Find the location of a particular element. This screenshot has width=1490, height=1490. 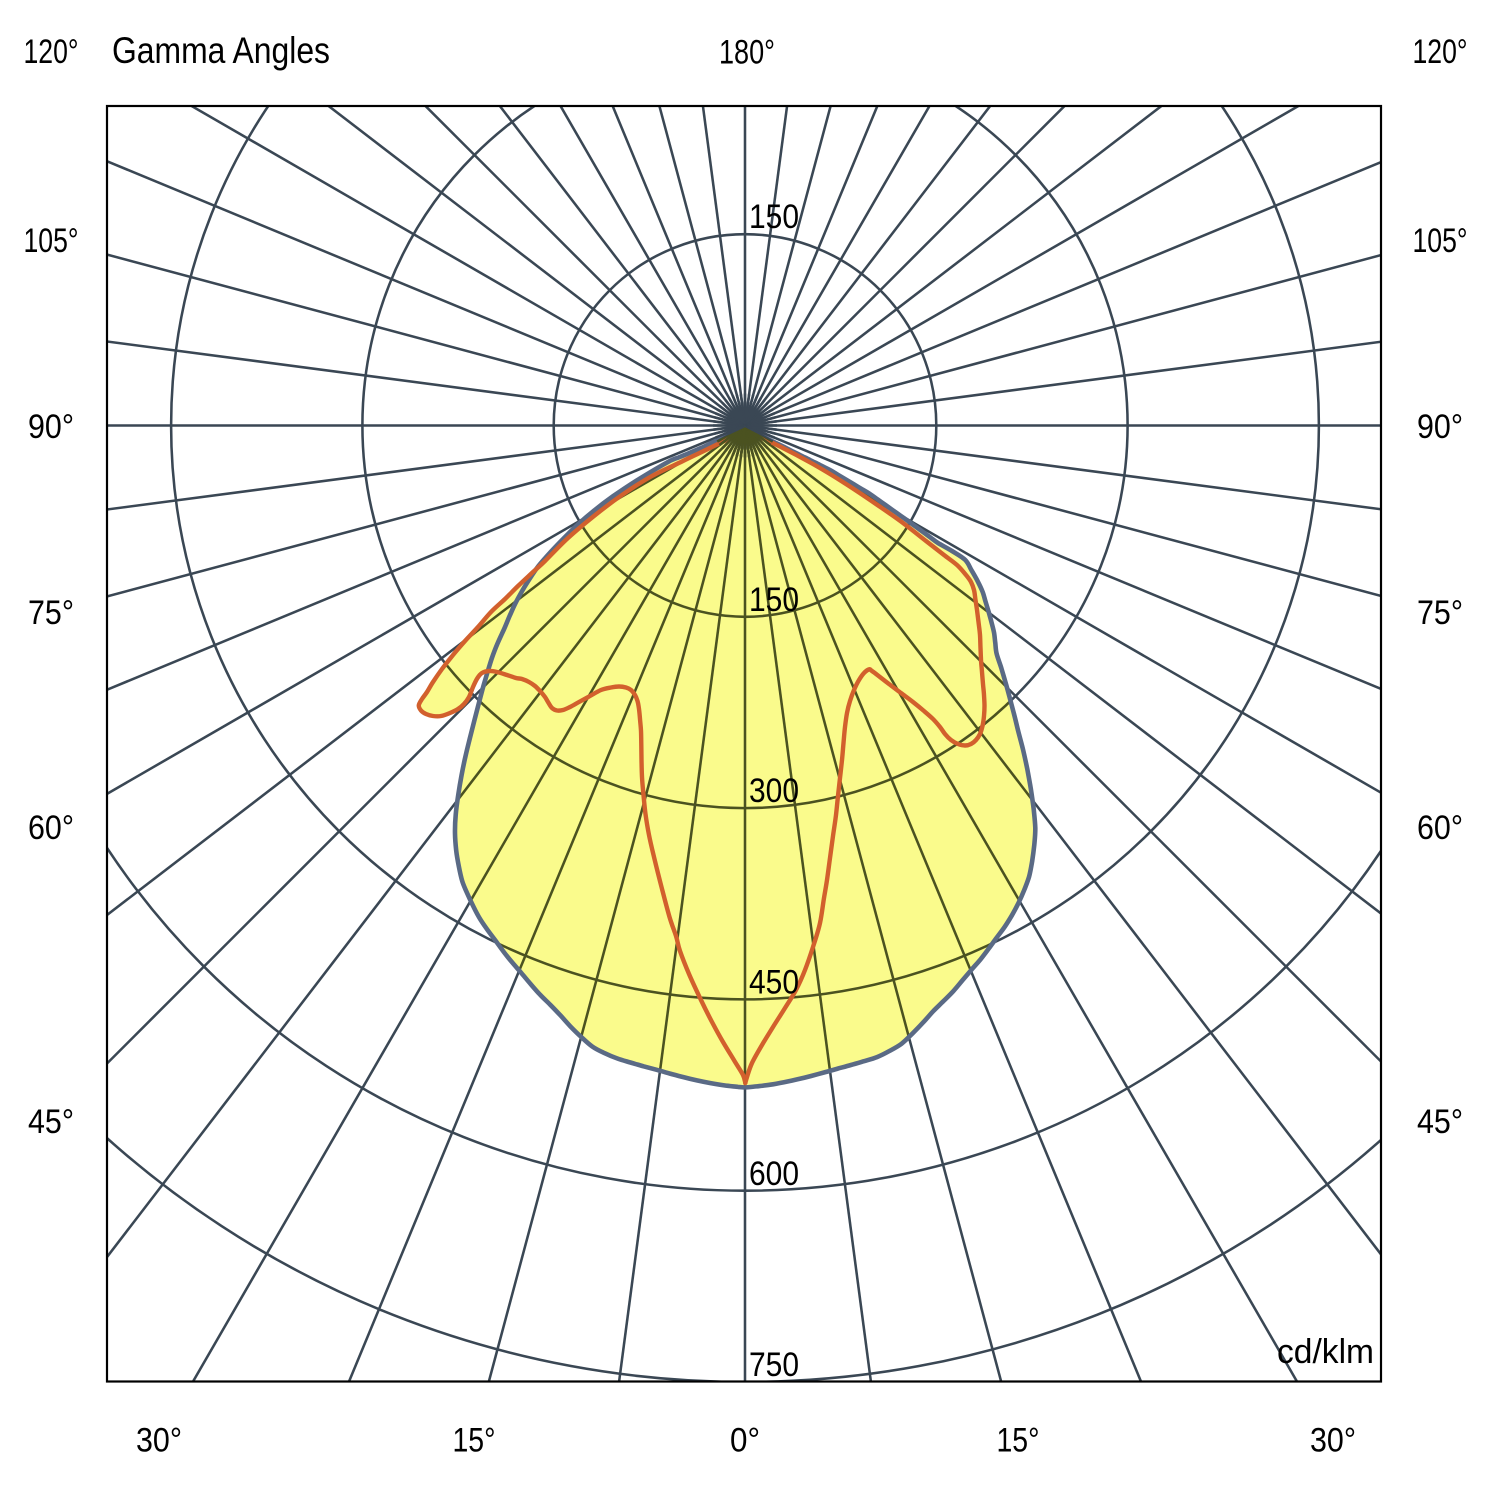

svg-text: 450 is located at coordinates (774, 983).